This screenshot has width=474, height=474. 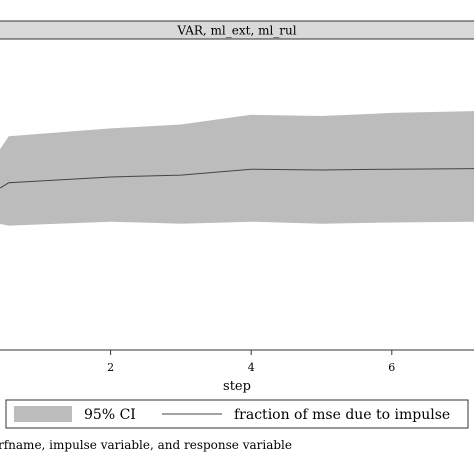 What do you see at coordinates (236, 31) in the screenshot?
I see `panel-title: VAR, ml_ext, ml_rul` at bounding box center [236, 31].